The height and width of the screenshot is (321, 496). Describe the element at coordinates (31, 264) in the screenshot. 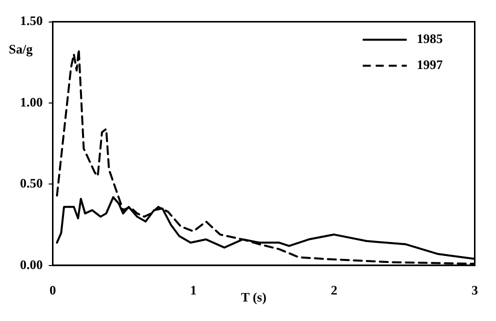

I see `y-tick-label: 0.00` at that location.